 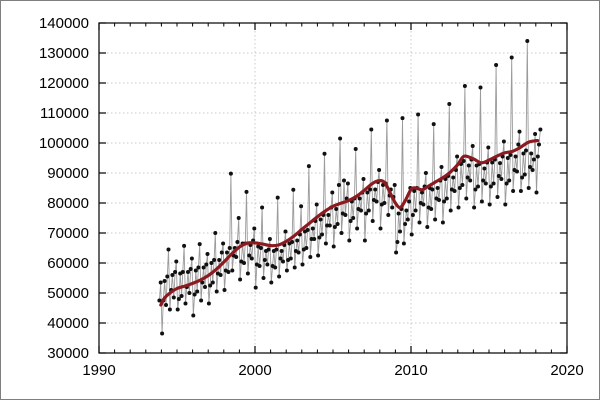 I want to click on x-tick-label: 2010, so click(x=410, y=370).